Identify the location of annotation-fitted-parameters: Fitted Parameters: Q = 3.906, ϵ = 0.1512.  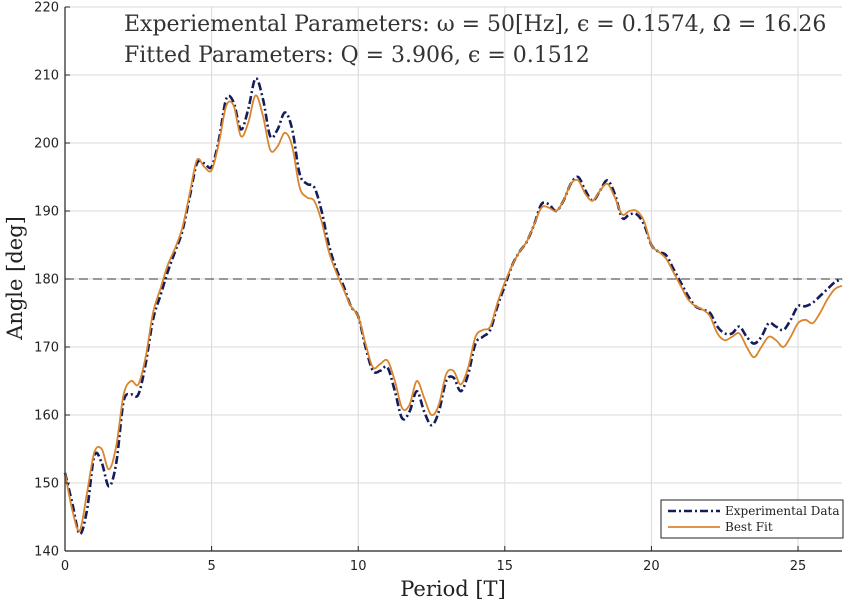
(357, 55).